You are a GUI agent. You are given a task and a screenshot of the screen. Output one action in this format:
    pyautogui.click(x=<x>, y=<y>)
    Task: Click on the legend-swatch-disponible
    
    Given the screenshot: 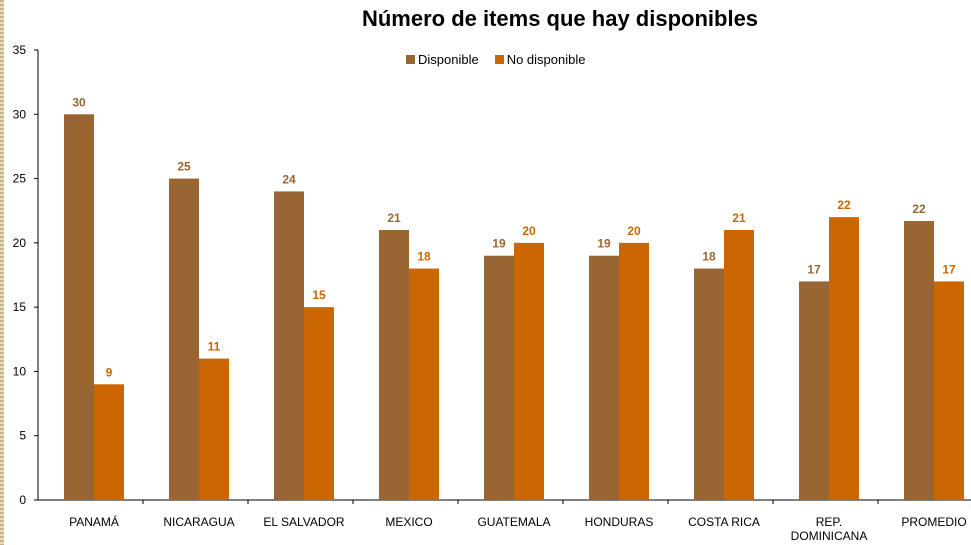 What is the action you would take?
    pyautogui.click(x=410, y=59)
    